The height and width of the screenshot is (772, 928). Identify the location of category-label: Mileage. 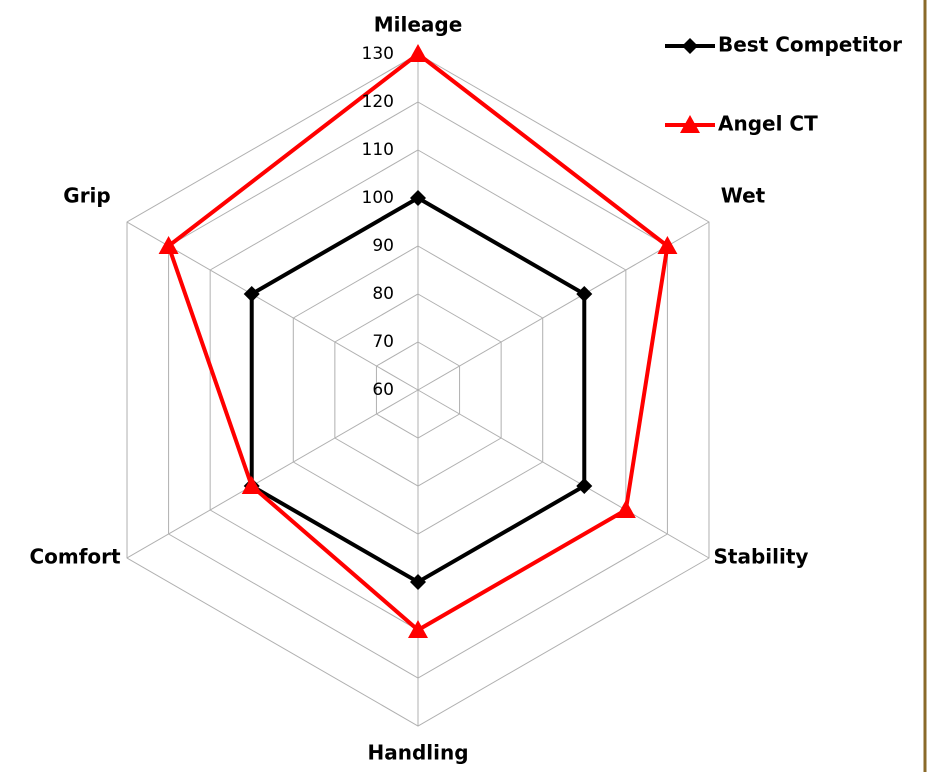
(418, 25).